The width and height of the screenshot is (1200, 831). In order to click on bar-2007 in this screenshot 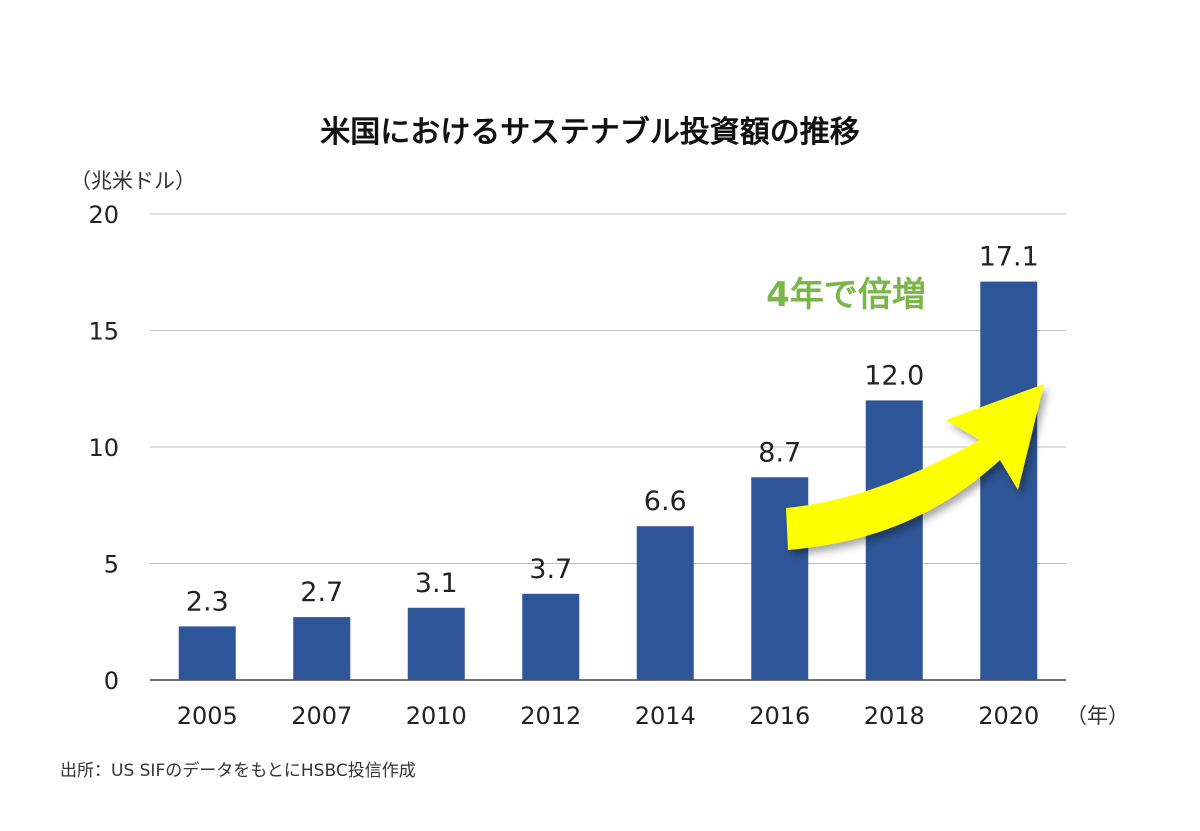, I will do `click(322, 648)`.